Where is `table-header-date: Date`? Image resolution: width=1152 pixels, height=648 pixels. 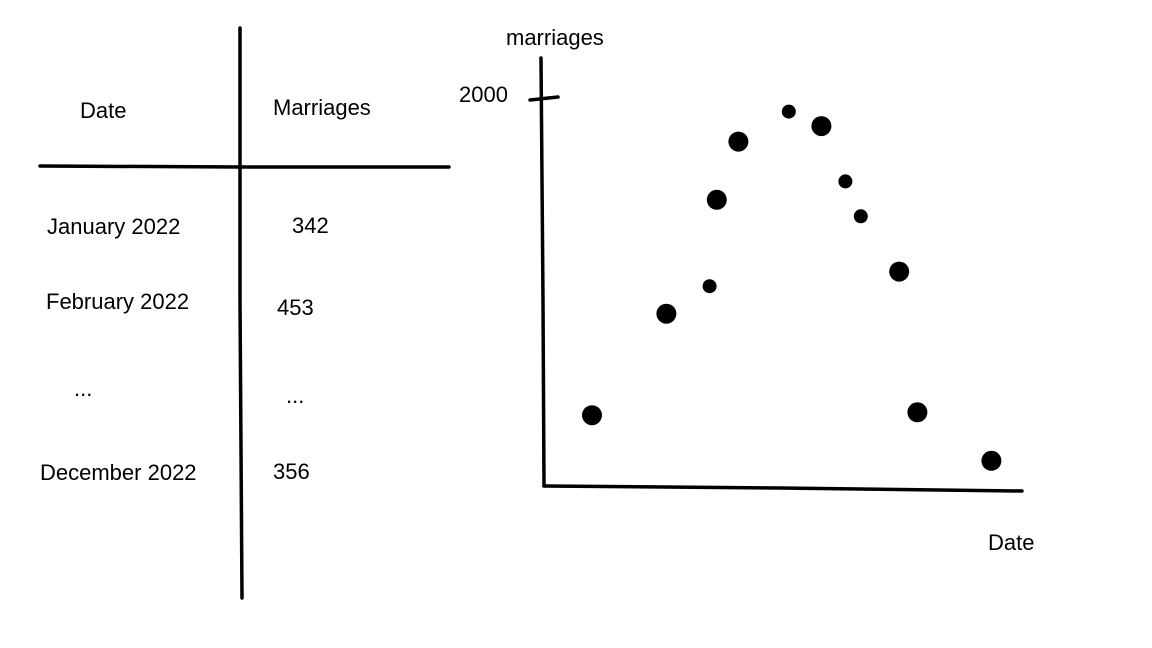
table-header-date: Date is located at coordinates (103, 110).